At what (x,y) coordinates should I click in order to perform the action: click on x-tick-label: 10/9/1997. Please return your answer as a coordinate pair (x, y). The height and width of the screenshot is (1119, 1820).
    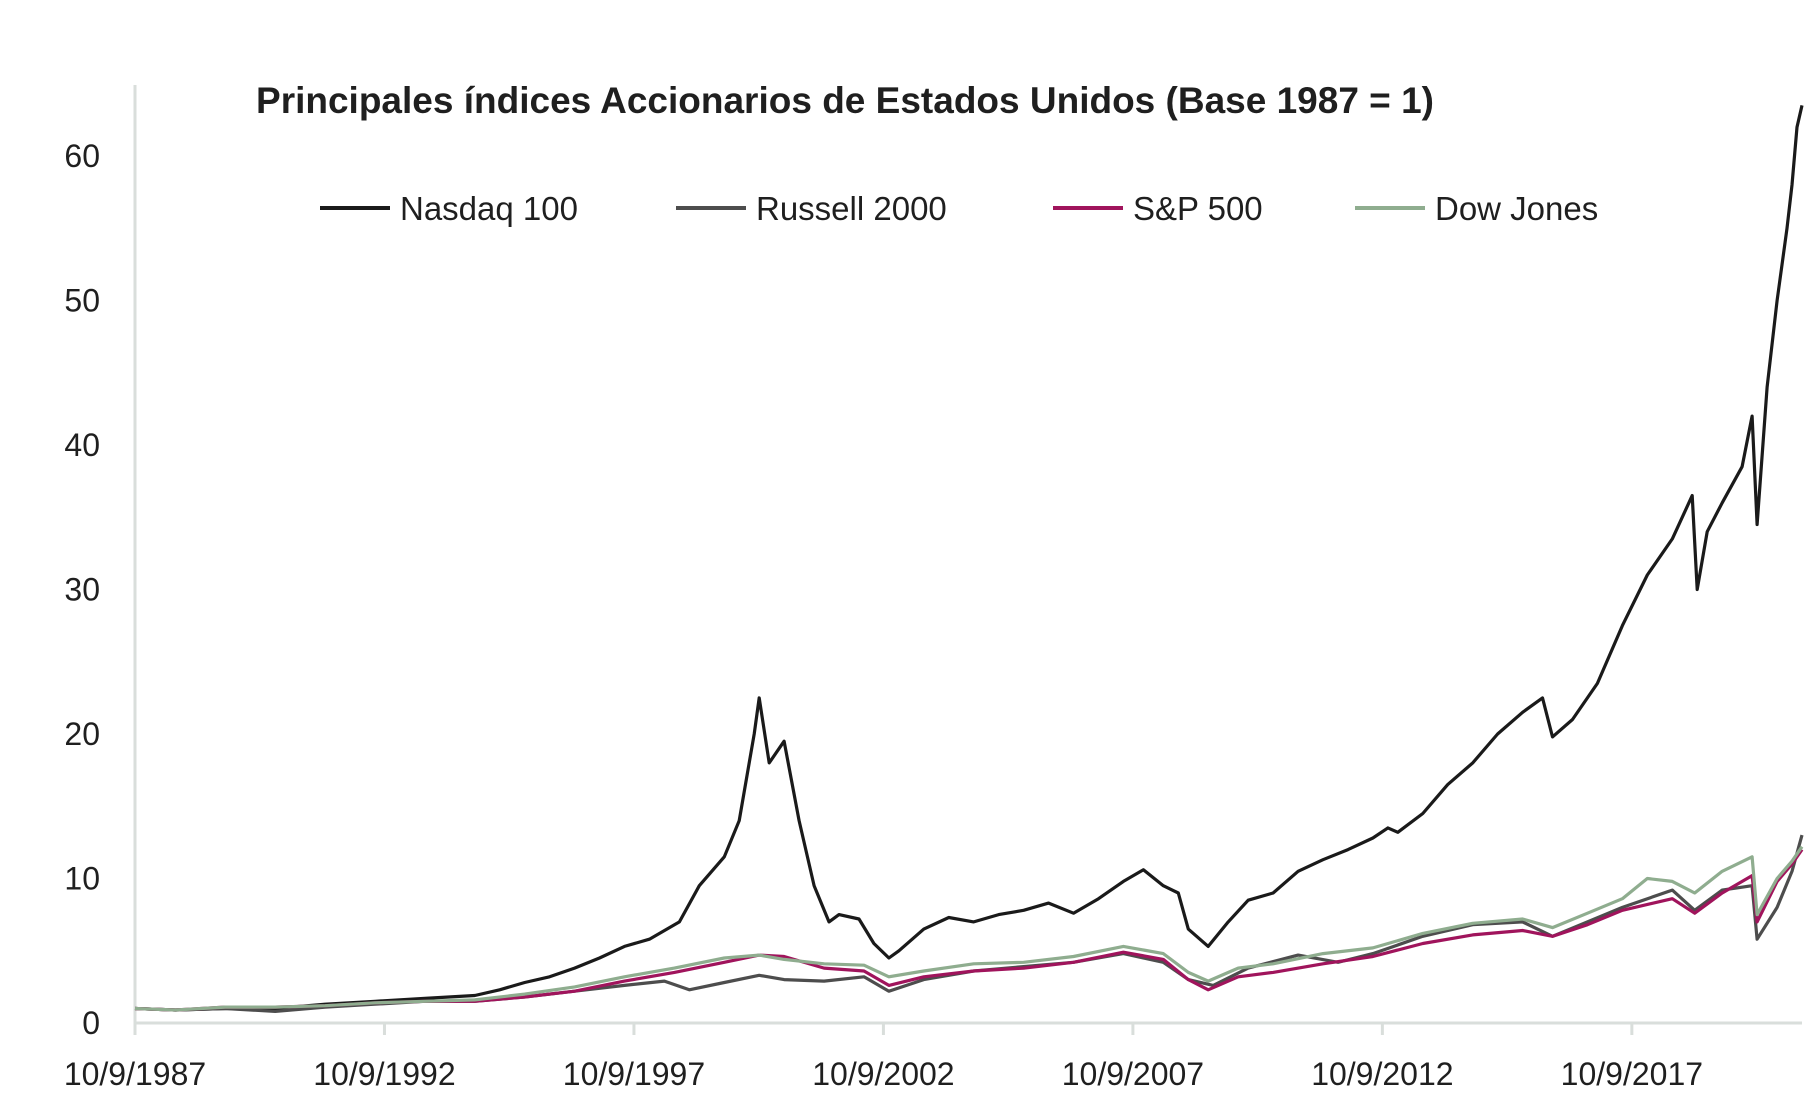
    Looking at the image, I should click on (634, 1074).